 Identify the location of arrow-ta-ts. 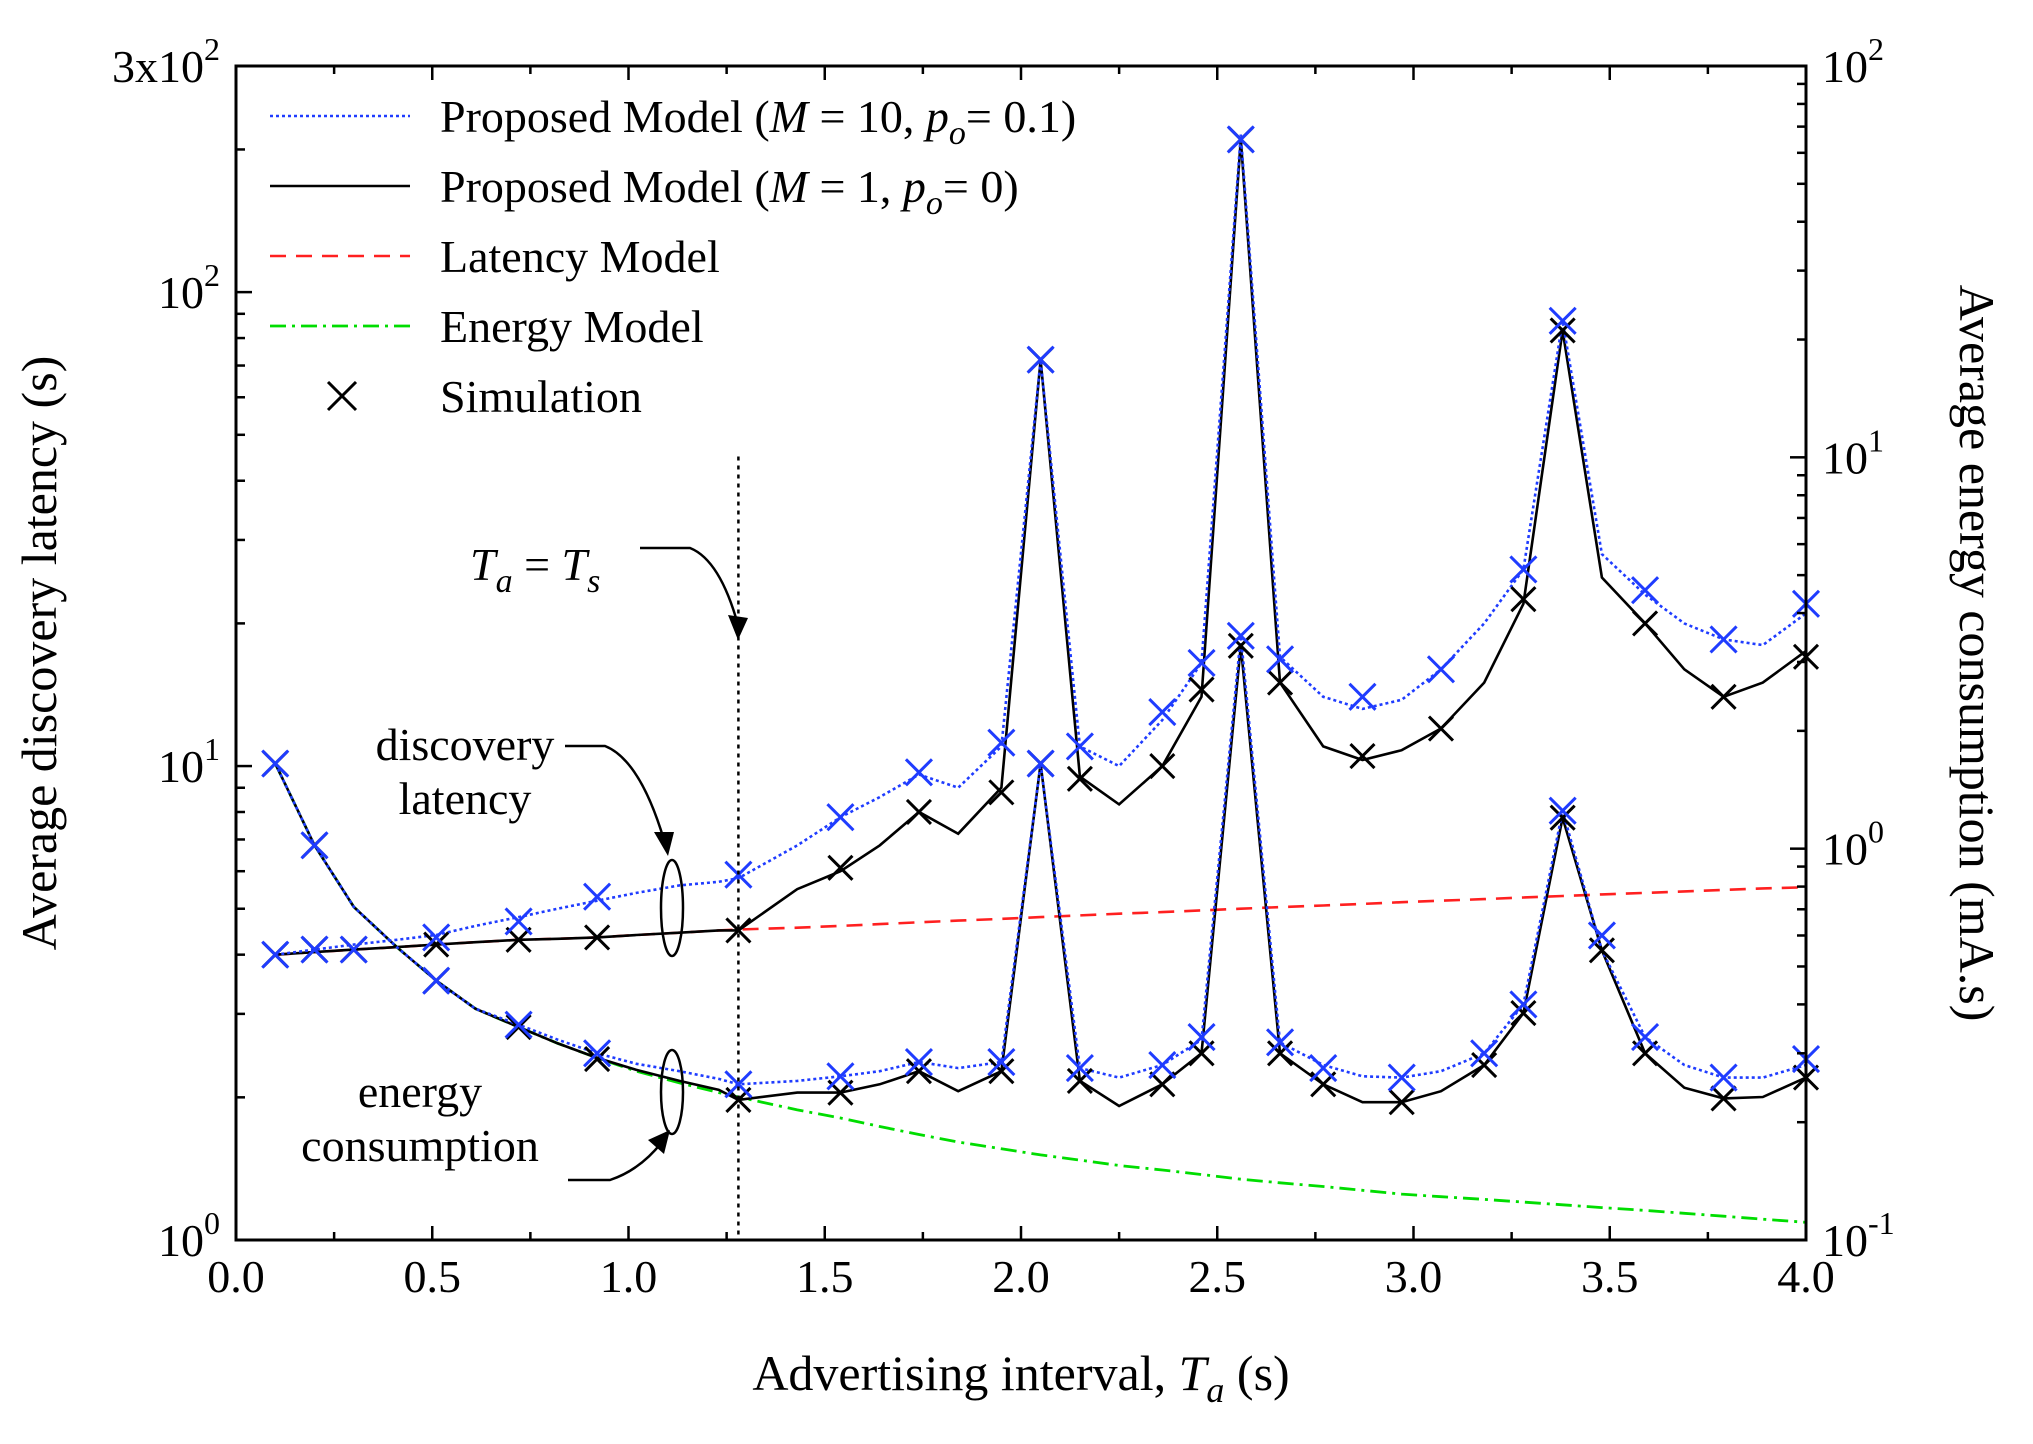
(690, 586).